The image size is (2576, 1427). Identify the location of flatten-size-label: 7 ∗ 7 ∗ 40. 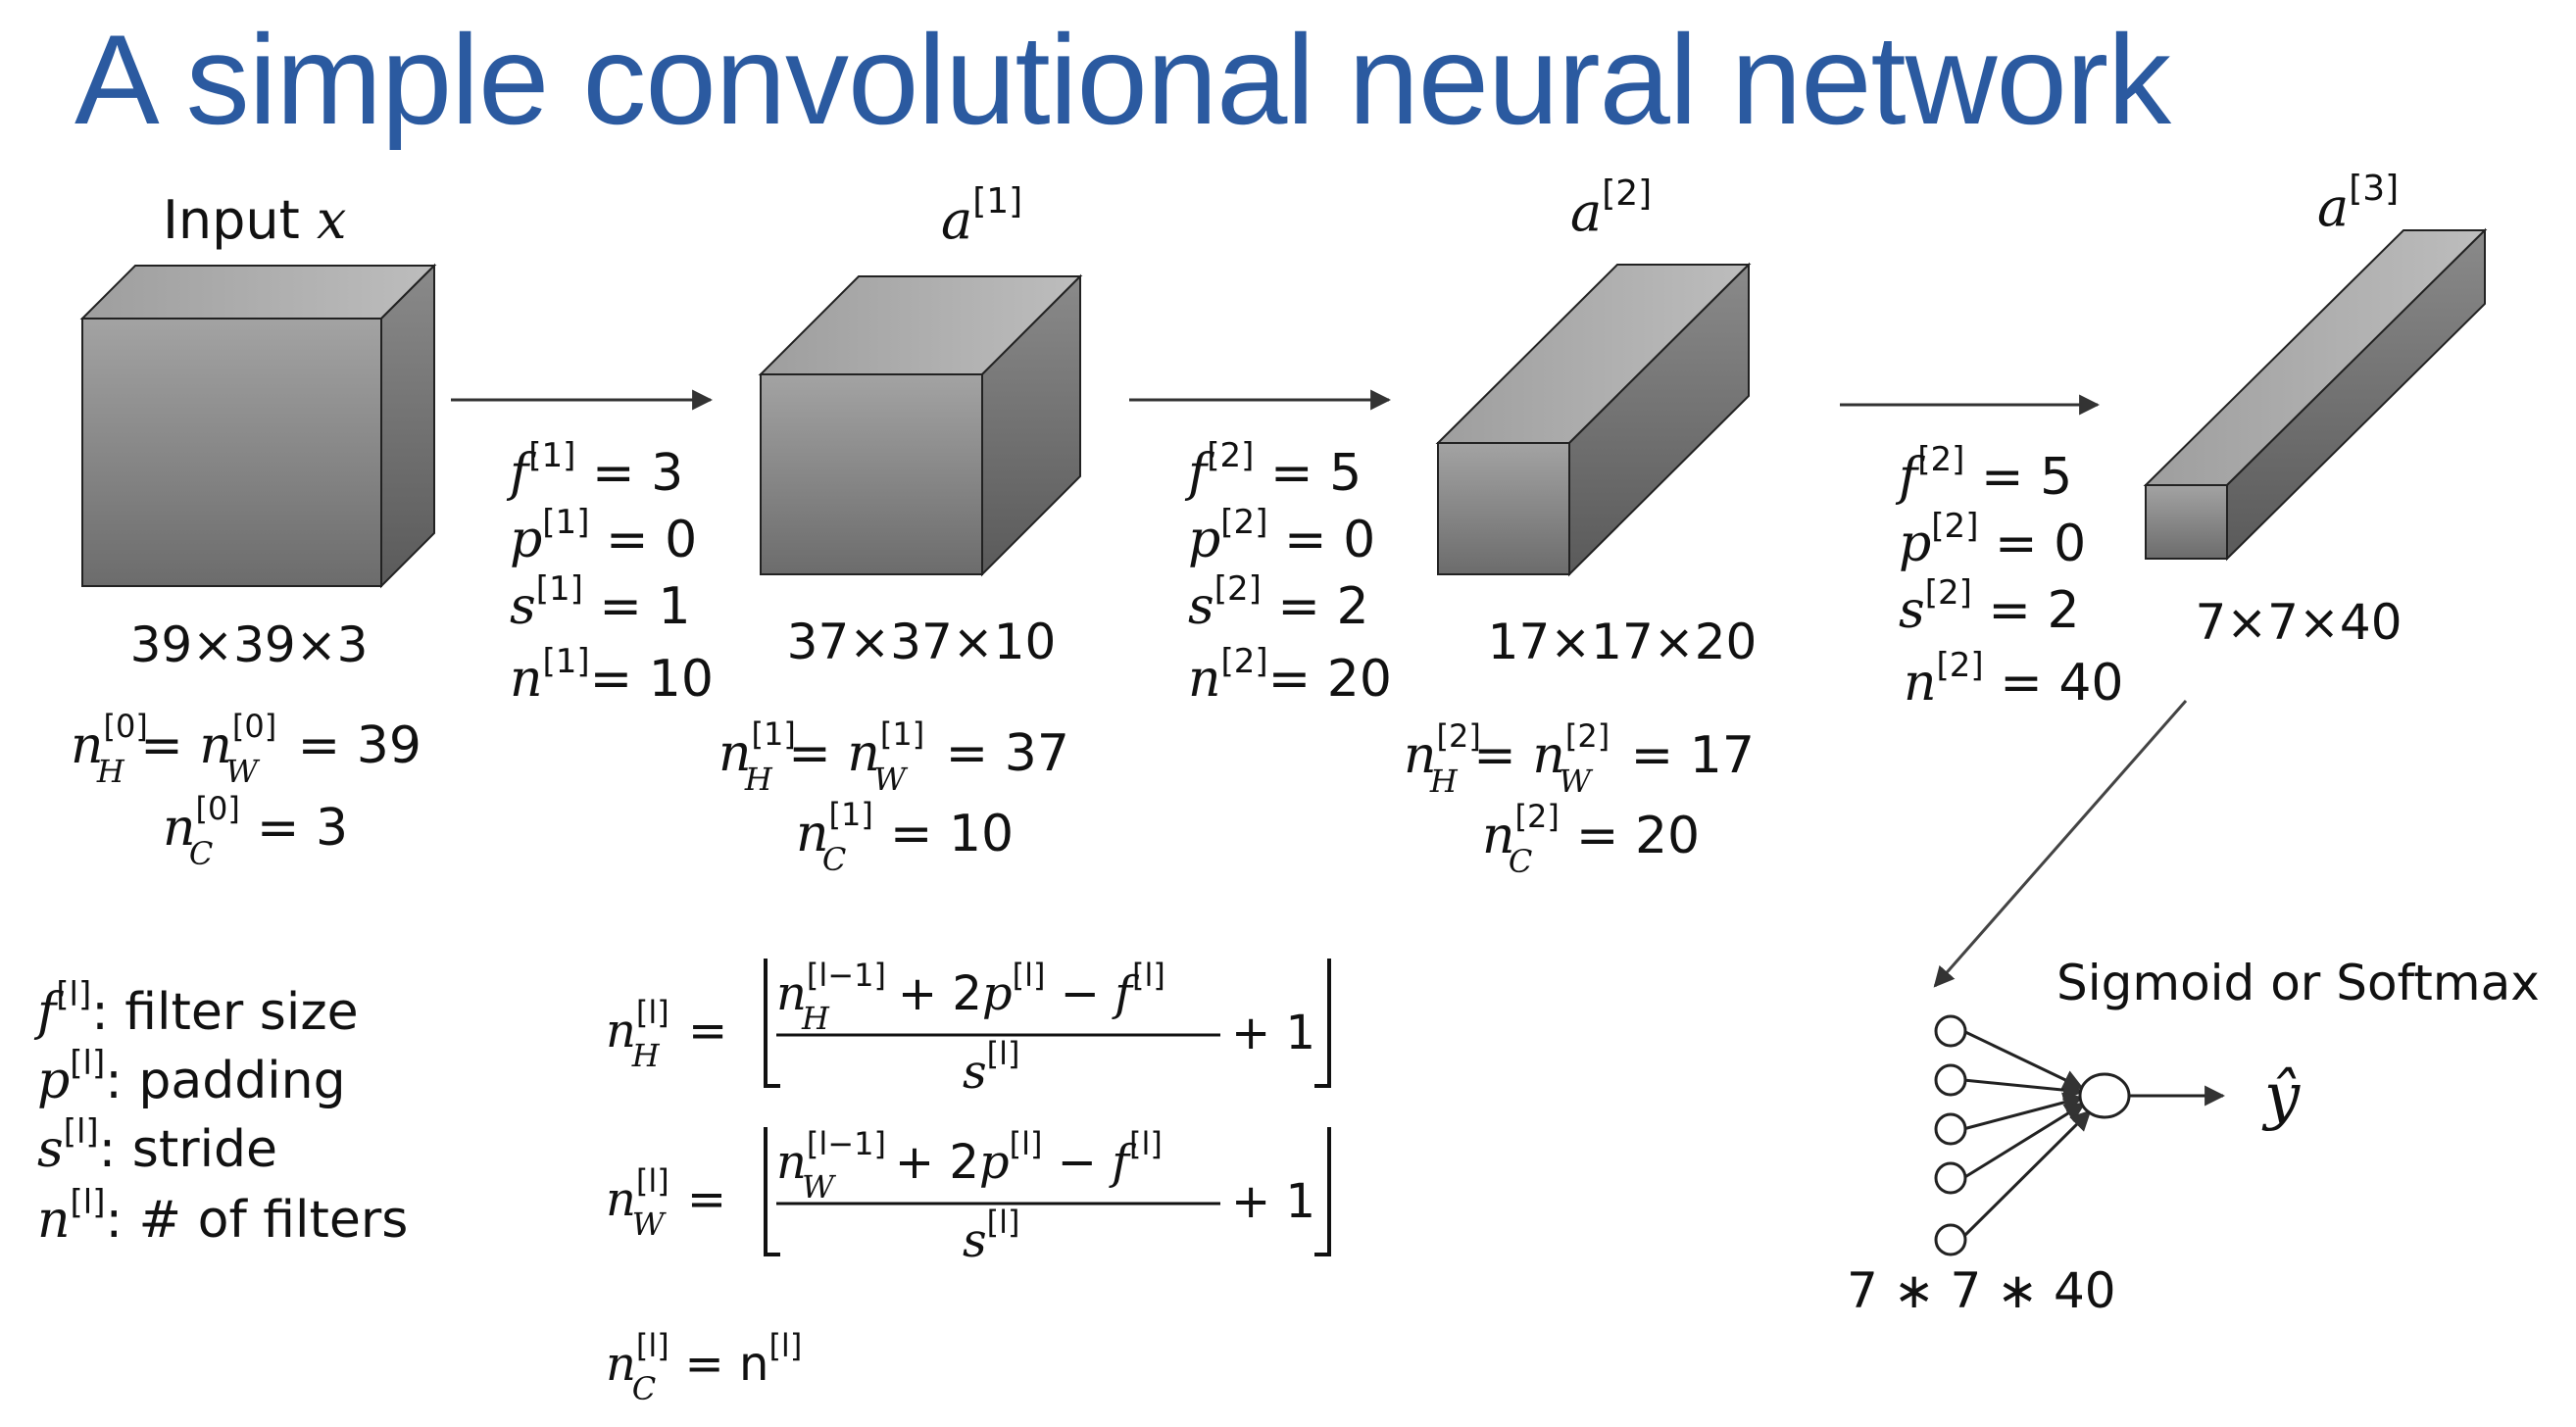
(1981, 1290).